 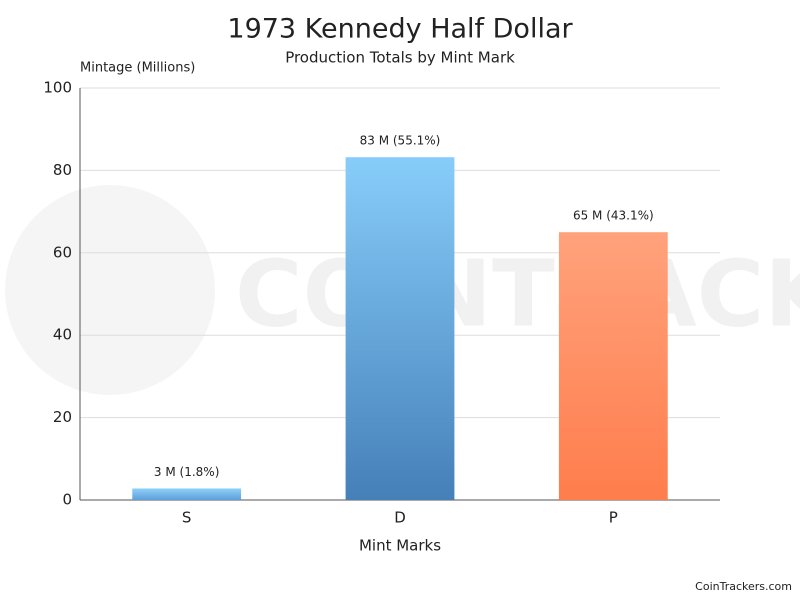 What do you see at coordinates (400, 546) in the screenshot?
I see `x-axis-label: Mint Marks` at bounding box center [400, 546].